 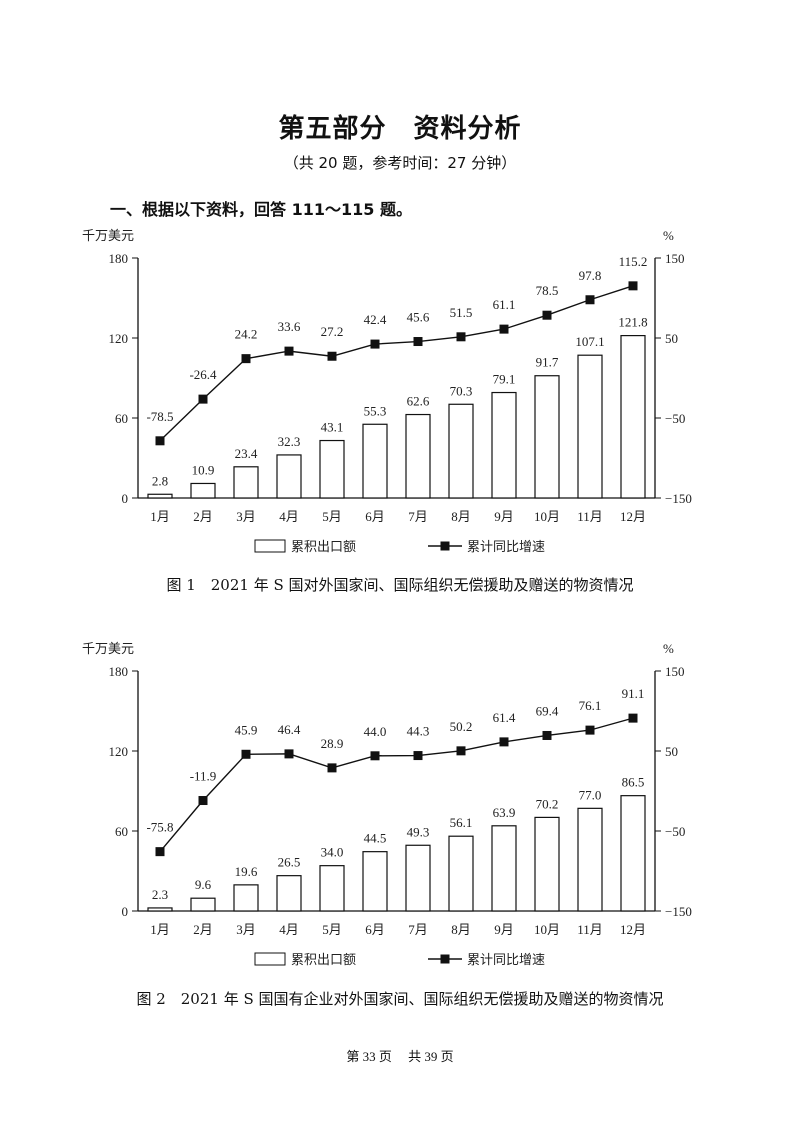 I want to click on line-value-label: 46.4, so click(x=289, y=729).